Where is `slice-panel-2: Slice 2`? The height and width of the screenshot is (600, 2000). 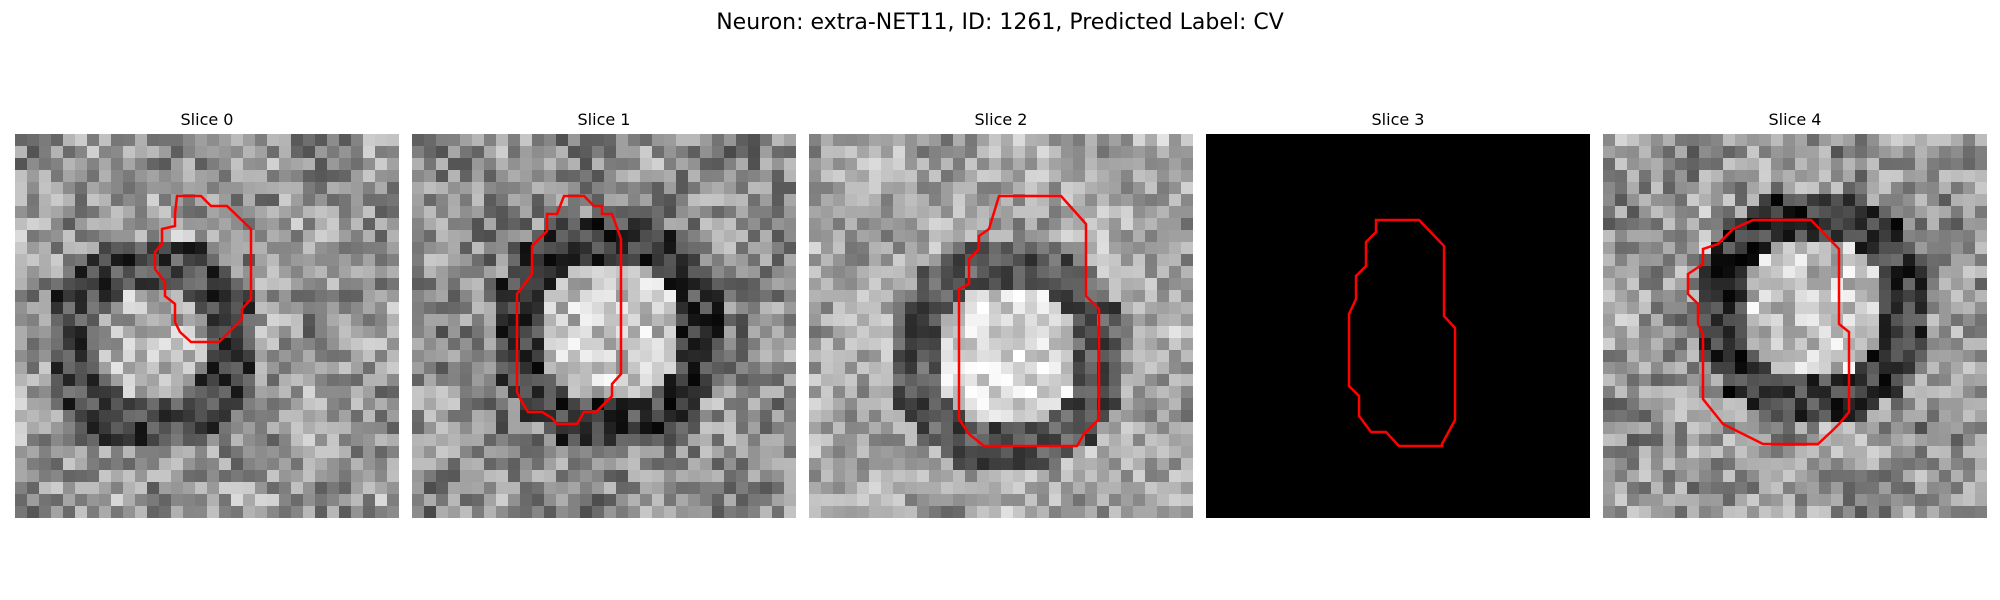
slice-panel-2: Slice 2 is located at coordinates (1001, 315).